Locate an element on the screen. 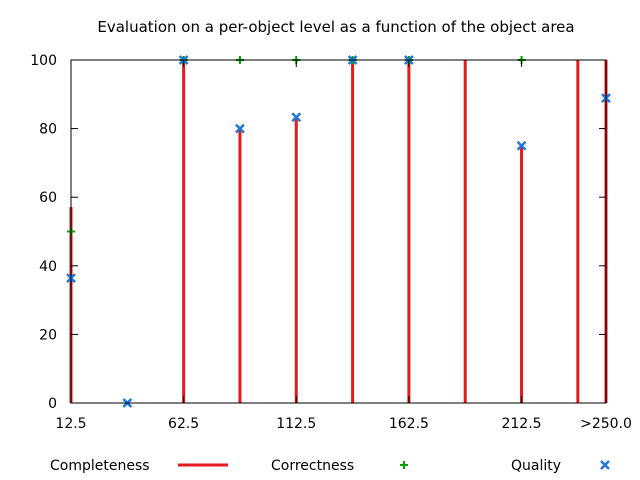 This screenshot has height=480, width=640. legend-entry-correctness: Correctness is located at coordinates (339, 466).